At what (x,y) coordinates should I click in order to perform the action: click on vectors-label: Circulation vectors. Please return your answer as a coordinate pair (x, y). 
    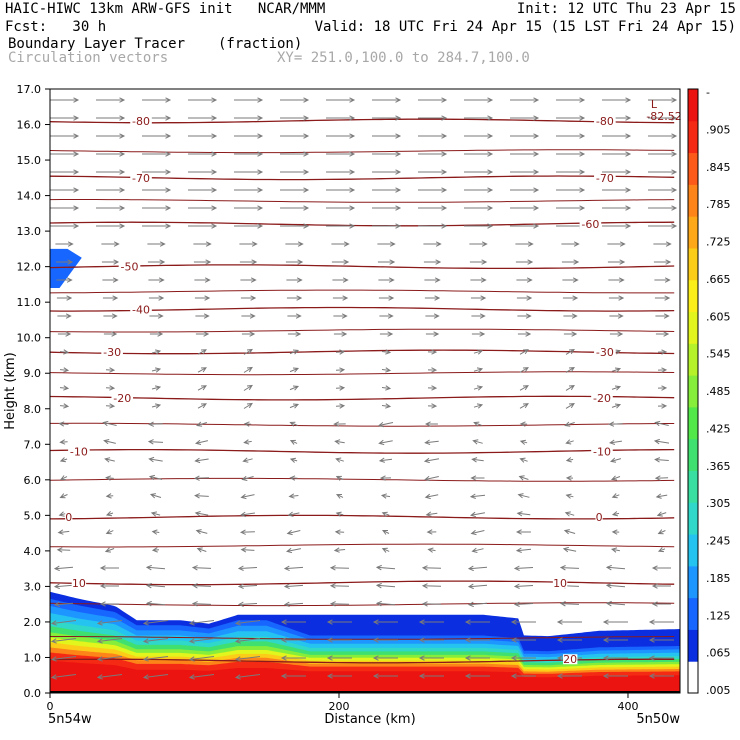
    Looking at the image, I should click on (88, 58).